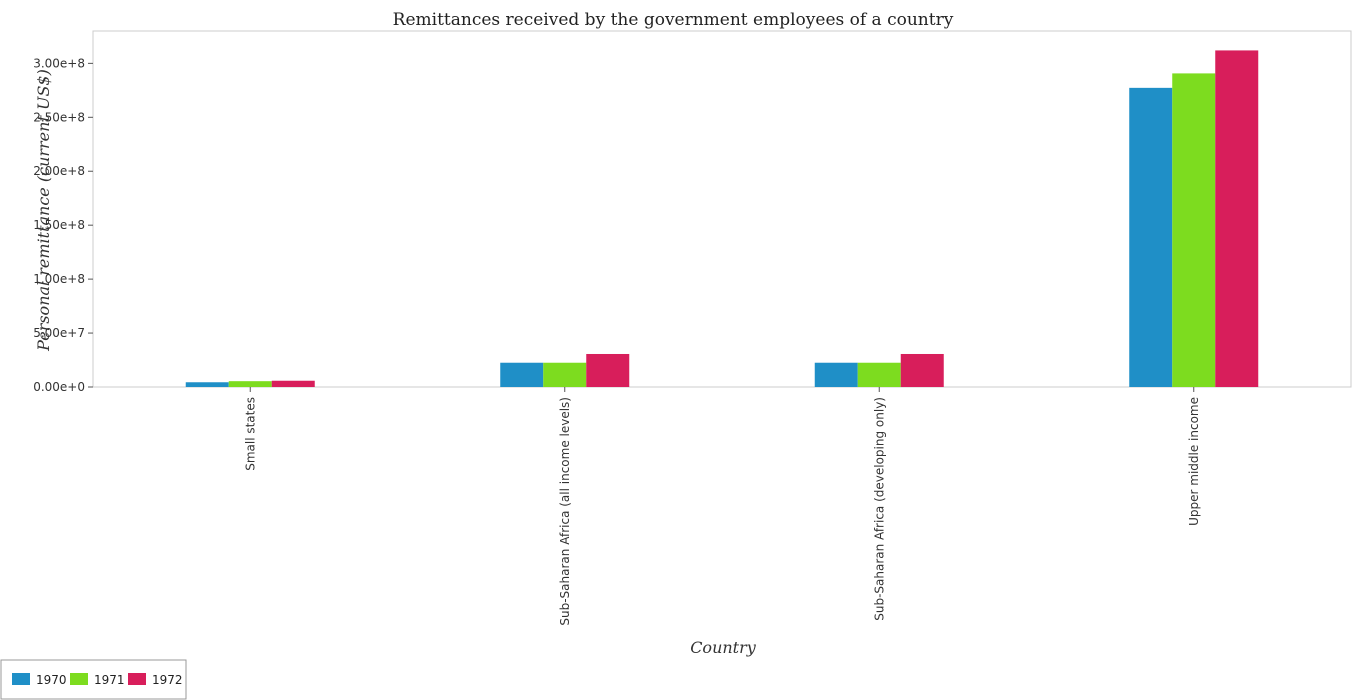 The width and height of the screenshot is (1354, 700). I want to click on legend-box, so click(93, 679).